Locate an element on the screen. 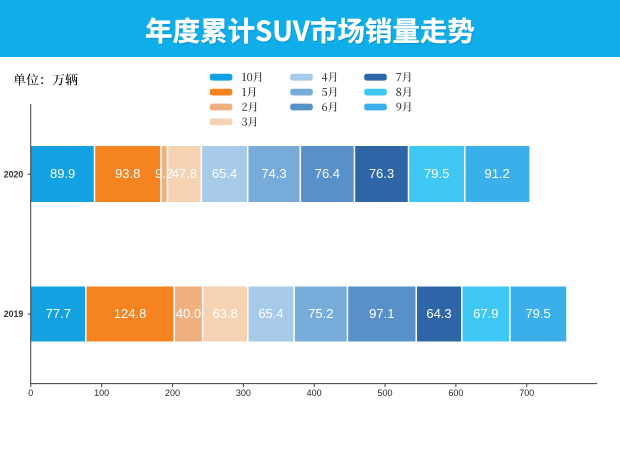 This screenshot has width=620, height=470. svg-text: 93.8 is located at coordinates (127, 173).